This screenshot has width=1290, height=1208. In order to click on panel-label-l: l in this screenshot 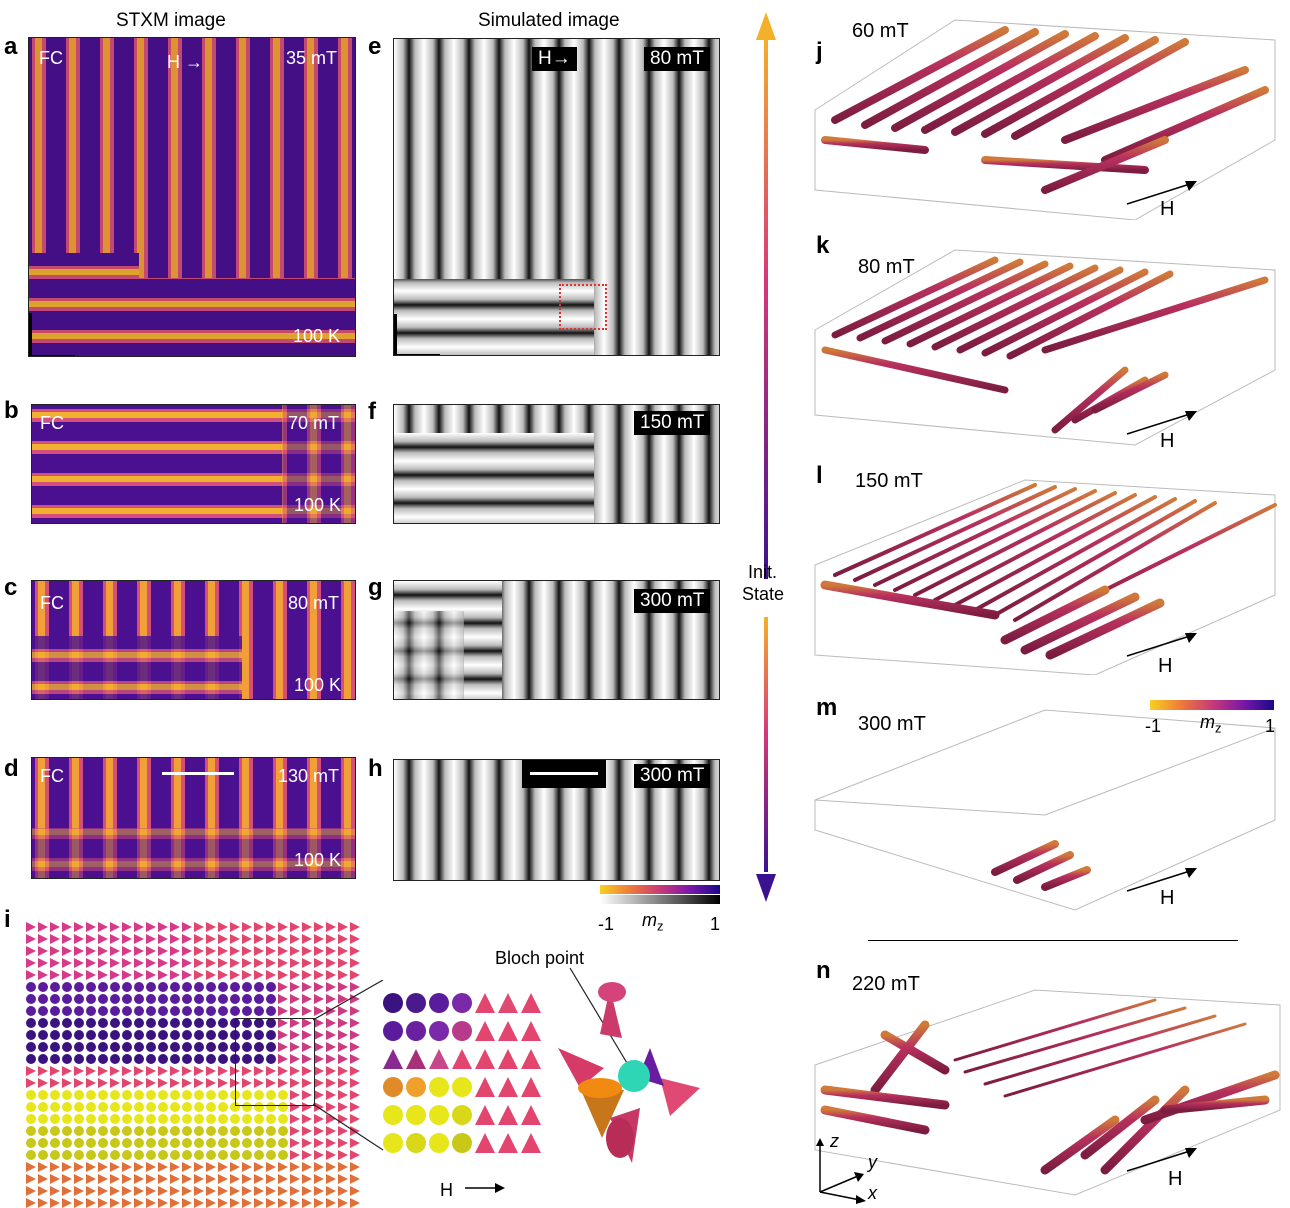, I will do `click(819, 475)`.